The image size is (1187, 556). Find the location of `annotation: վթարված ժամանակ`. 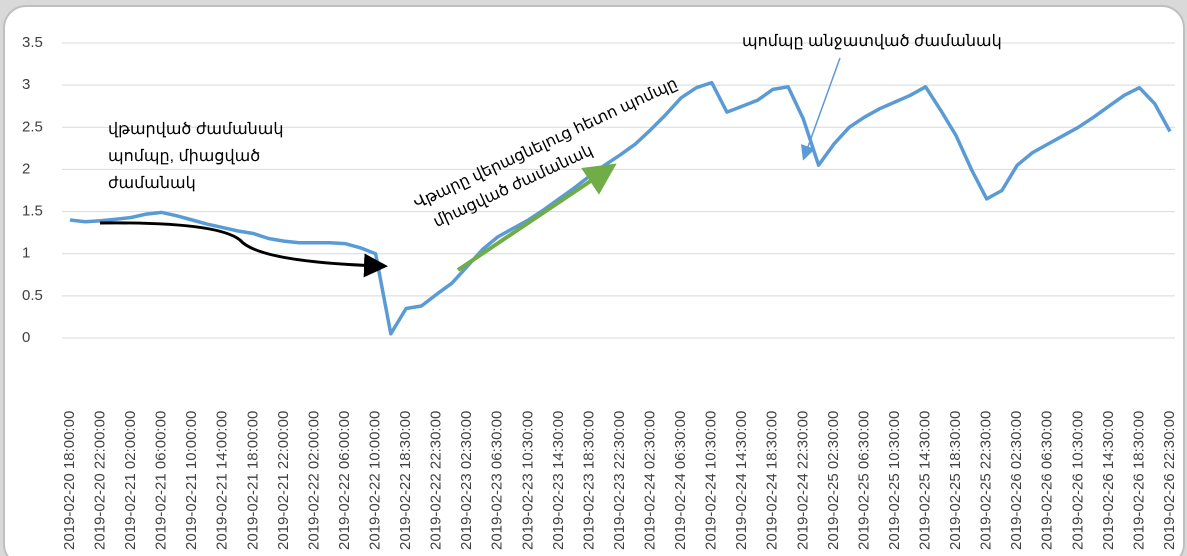

annotation: վթարված ժամանակ is located at coordinates (196, 129).